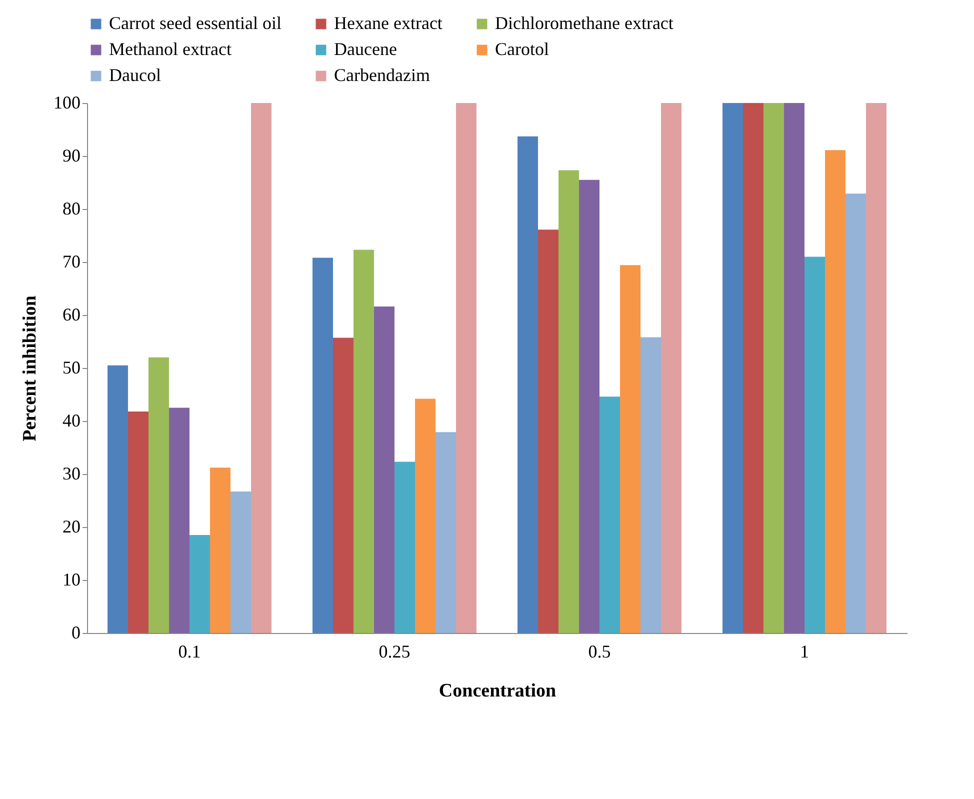 This screenshot has height=799, width=974. Describe the element at coordinates (67, 102) in the screenshot. I see `y-tick-label: 100` at that location.